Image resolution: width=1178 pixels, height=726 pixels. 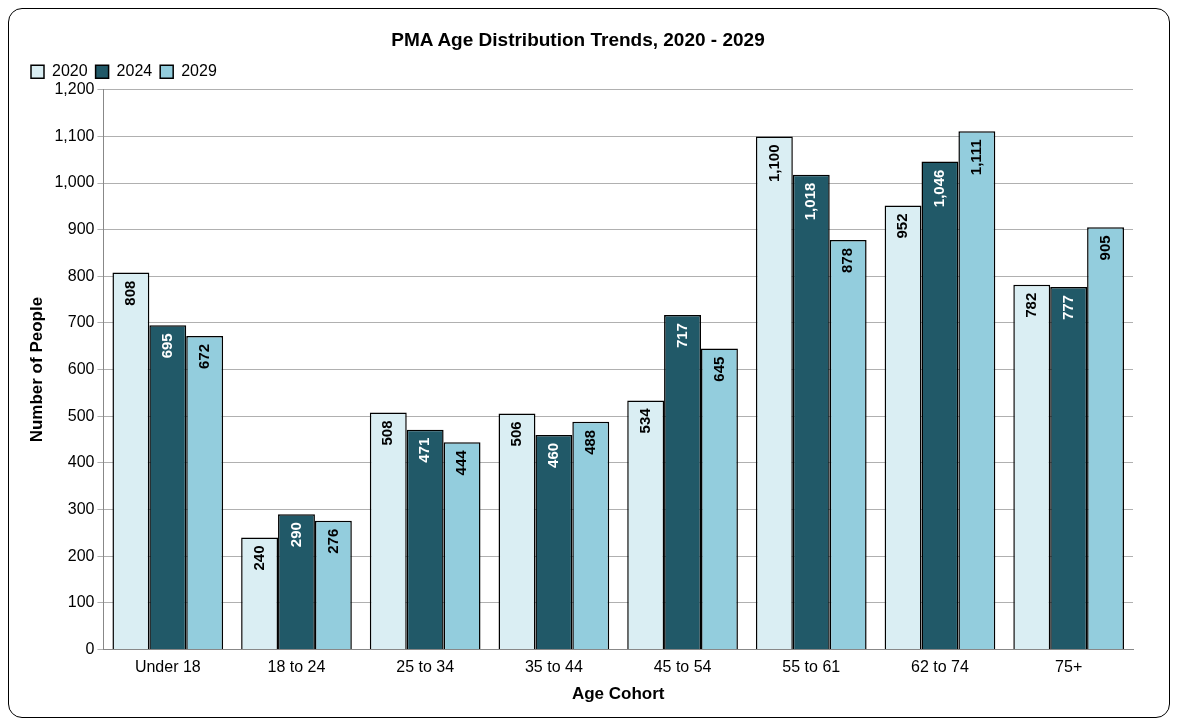 I want to click on data-label: 717, so click(x=681, y=336).